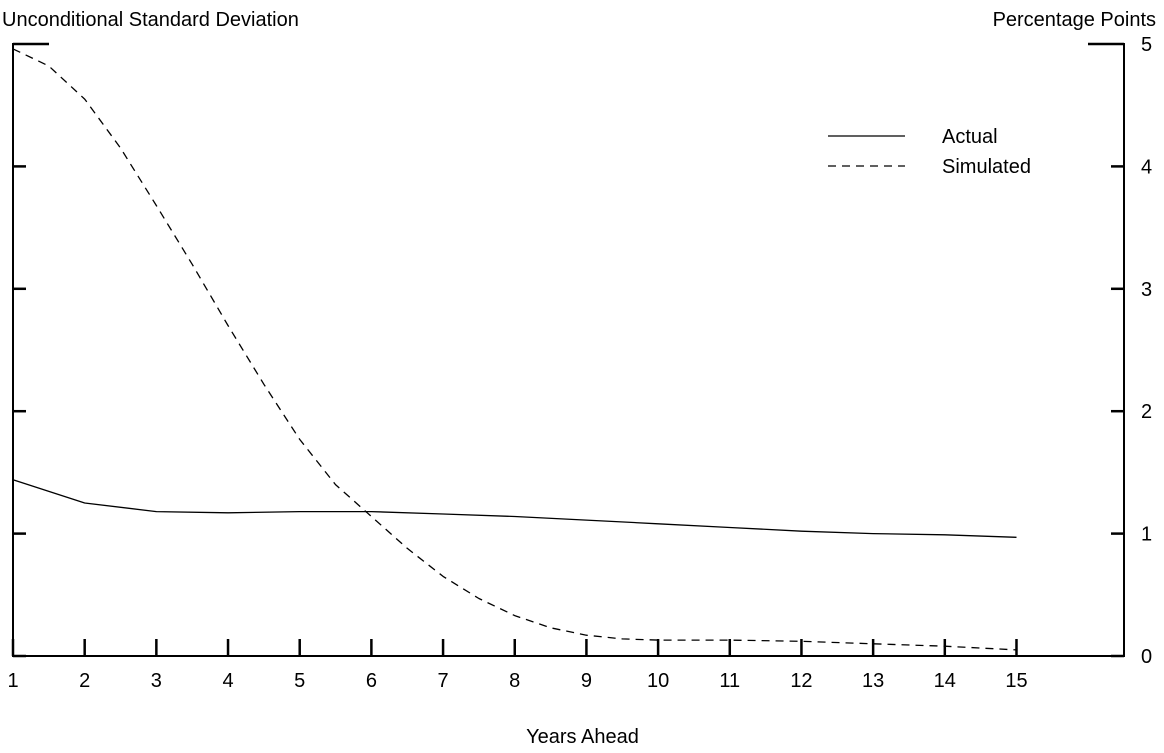  I want to click on x-tick-label: 11, so click(729, 681).